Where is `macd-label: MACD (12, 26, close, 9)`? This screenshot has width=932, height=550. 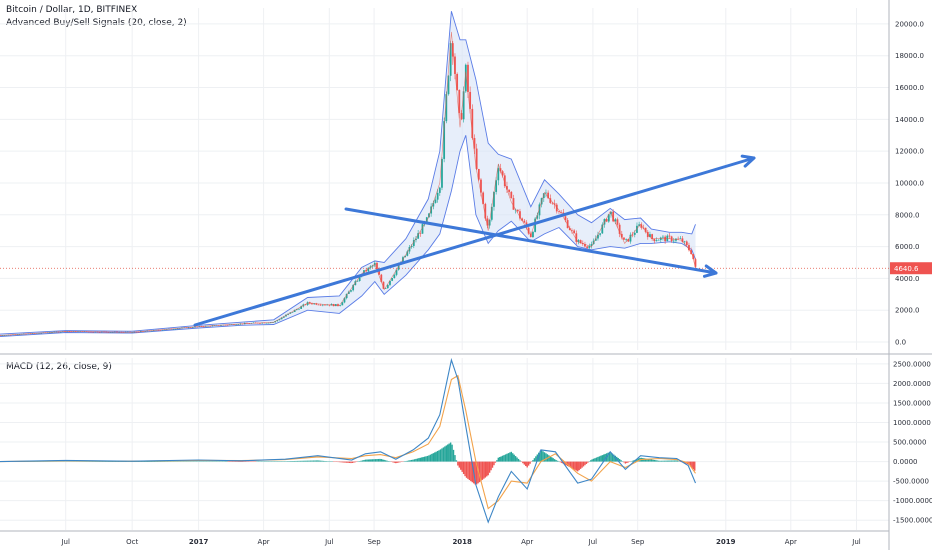 macd-label: MACD (12, 26, close, 9) is located at coordinates (59, 367).